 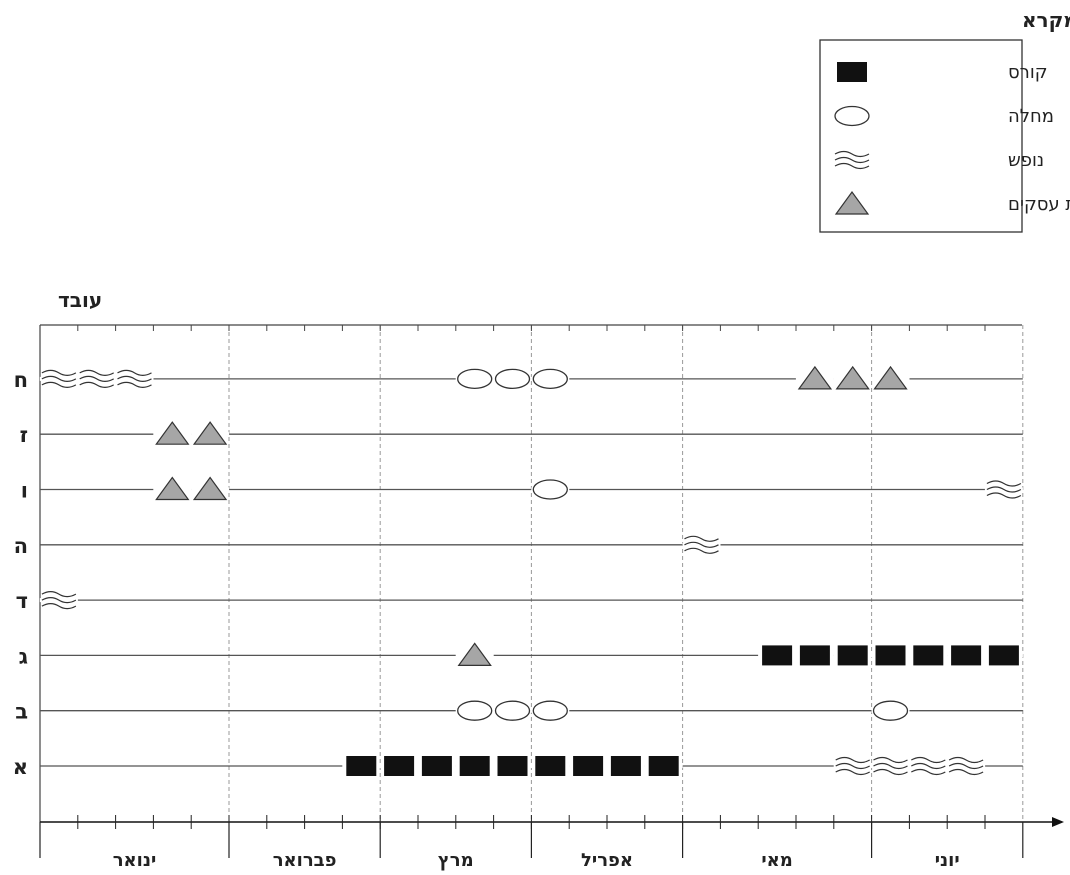 What do you see at coordinates (21, 712) in the screenshot?
I see `employee-label: ב` at bounding box center [21, 712].